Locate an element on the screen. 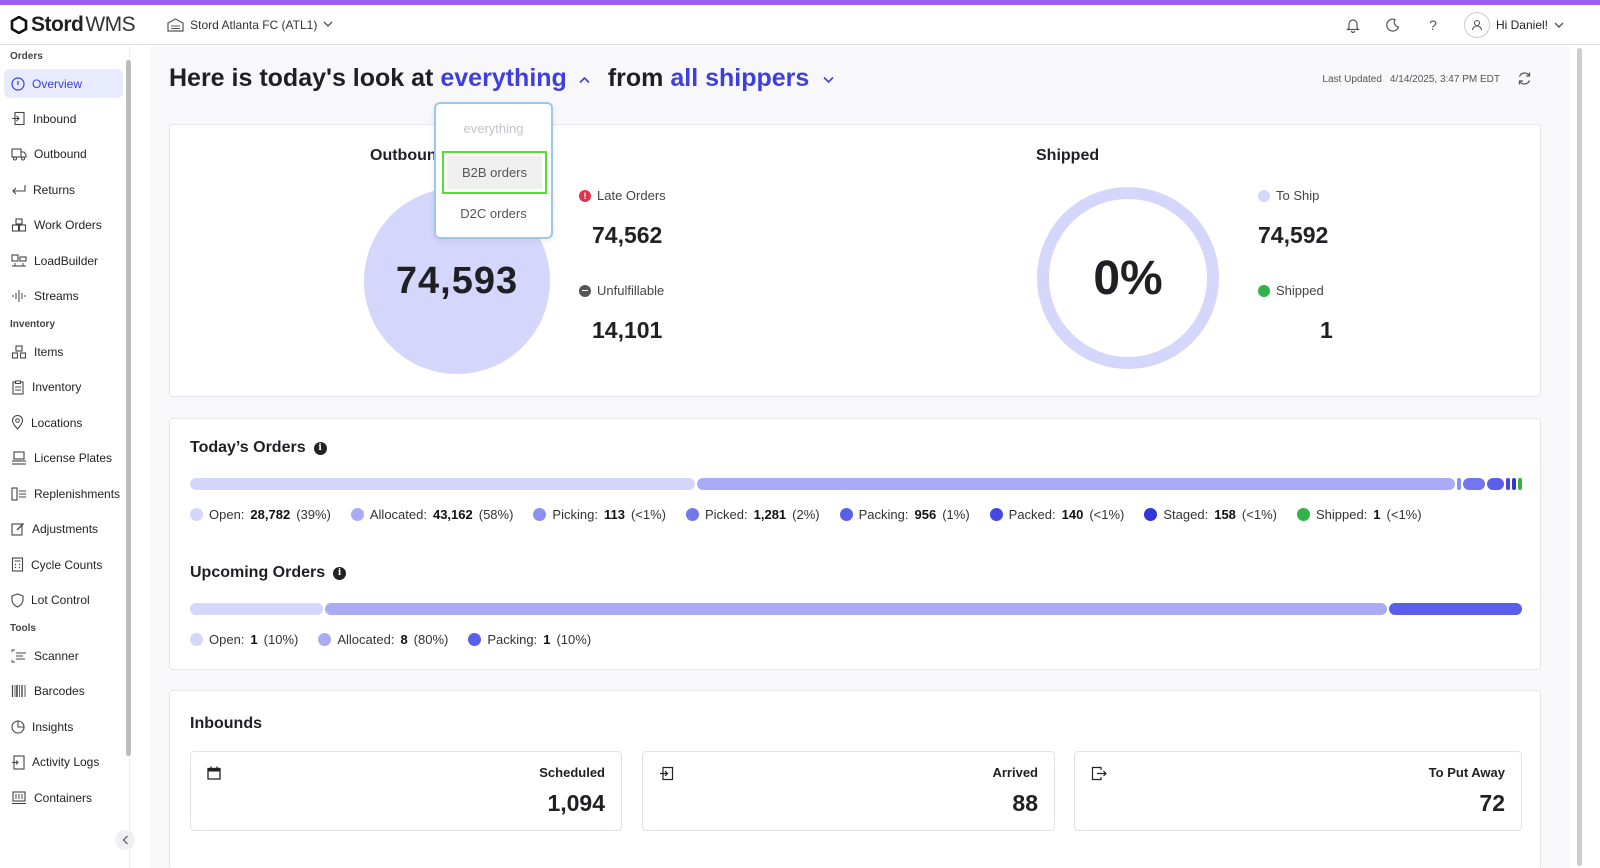 The width and height of the screenshot is (1600, 868). sidebar-item-lot-control: Lot Control is located at coordinates (64, 601).